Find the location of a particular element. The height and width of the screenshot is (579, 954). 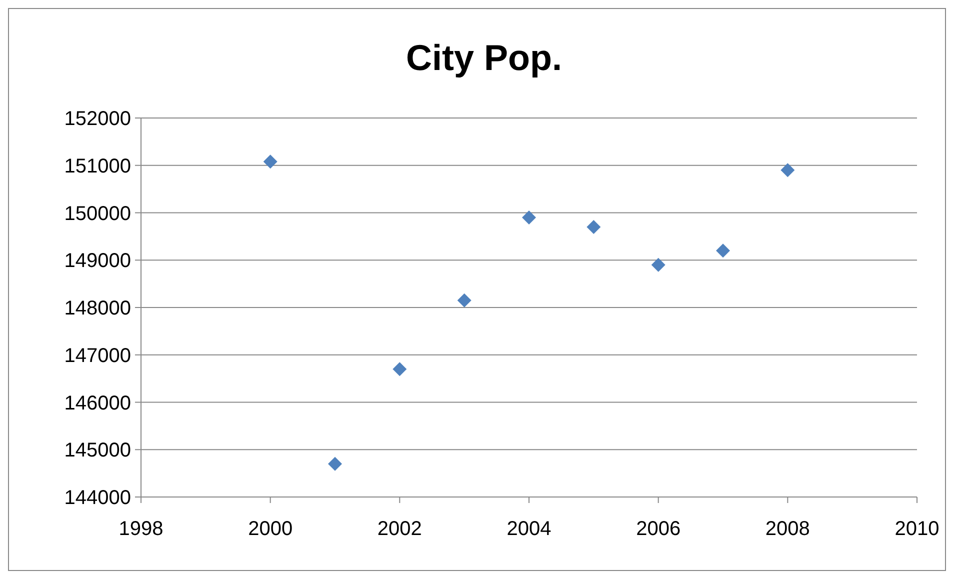

y-tick-label: 149000 is located at coordinates (97, 261).